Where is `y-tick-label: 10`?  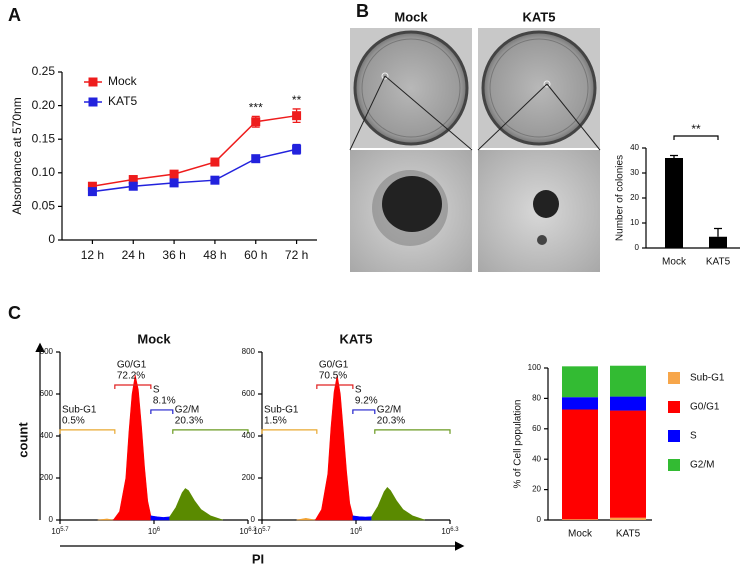 y-tick-label: 10 is located at coordinates (634, 222).